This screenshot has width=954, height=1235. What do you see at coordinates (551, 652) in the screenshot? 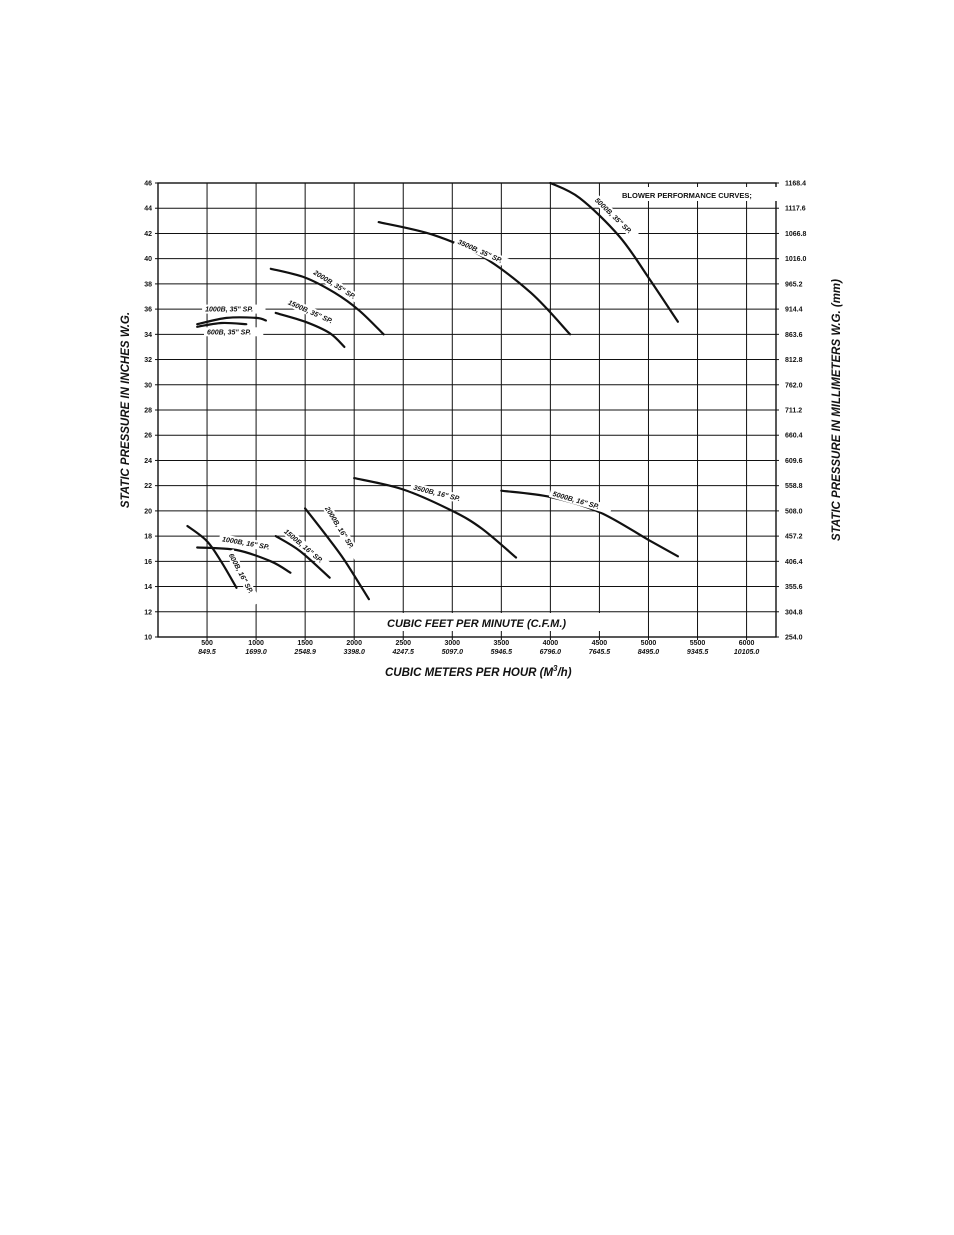
I see `x-tick-label-m3h: 6796.0` at bounding box center [551, 652].